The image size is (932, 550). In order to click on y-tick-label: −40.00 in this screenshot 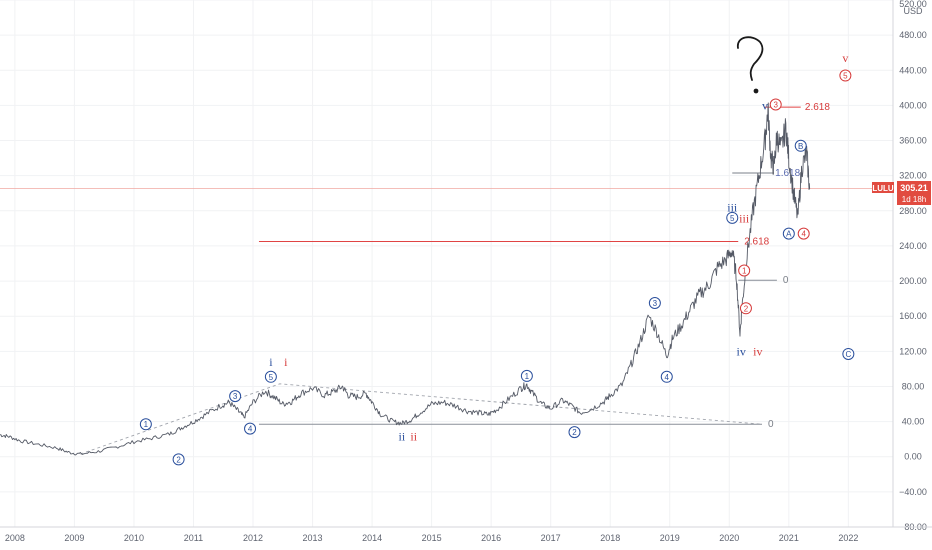, I will do `click(913, 492)`.